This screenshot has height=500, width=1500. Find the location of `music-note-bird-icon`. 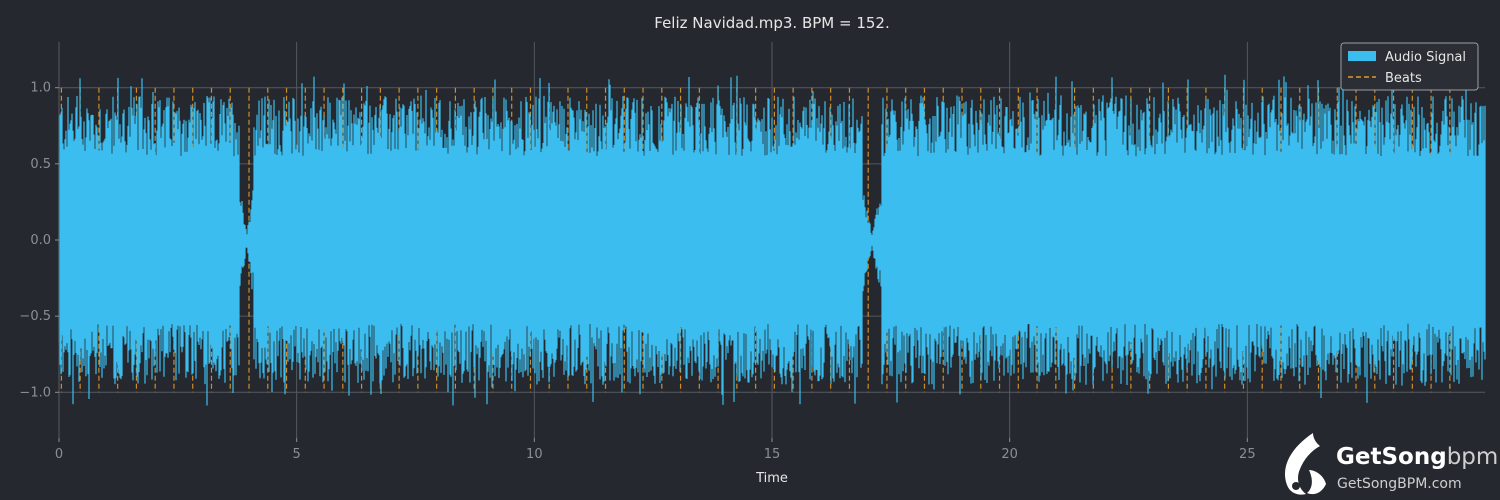

music-note-bird-icon is located at coordinates (1305, 464).